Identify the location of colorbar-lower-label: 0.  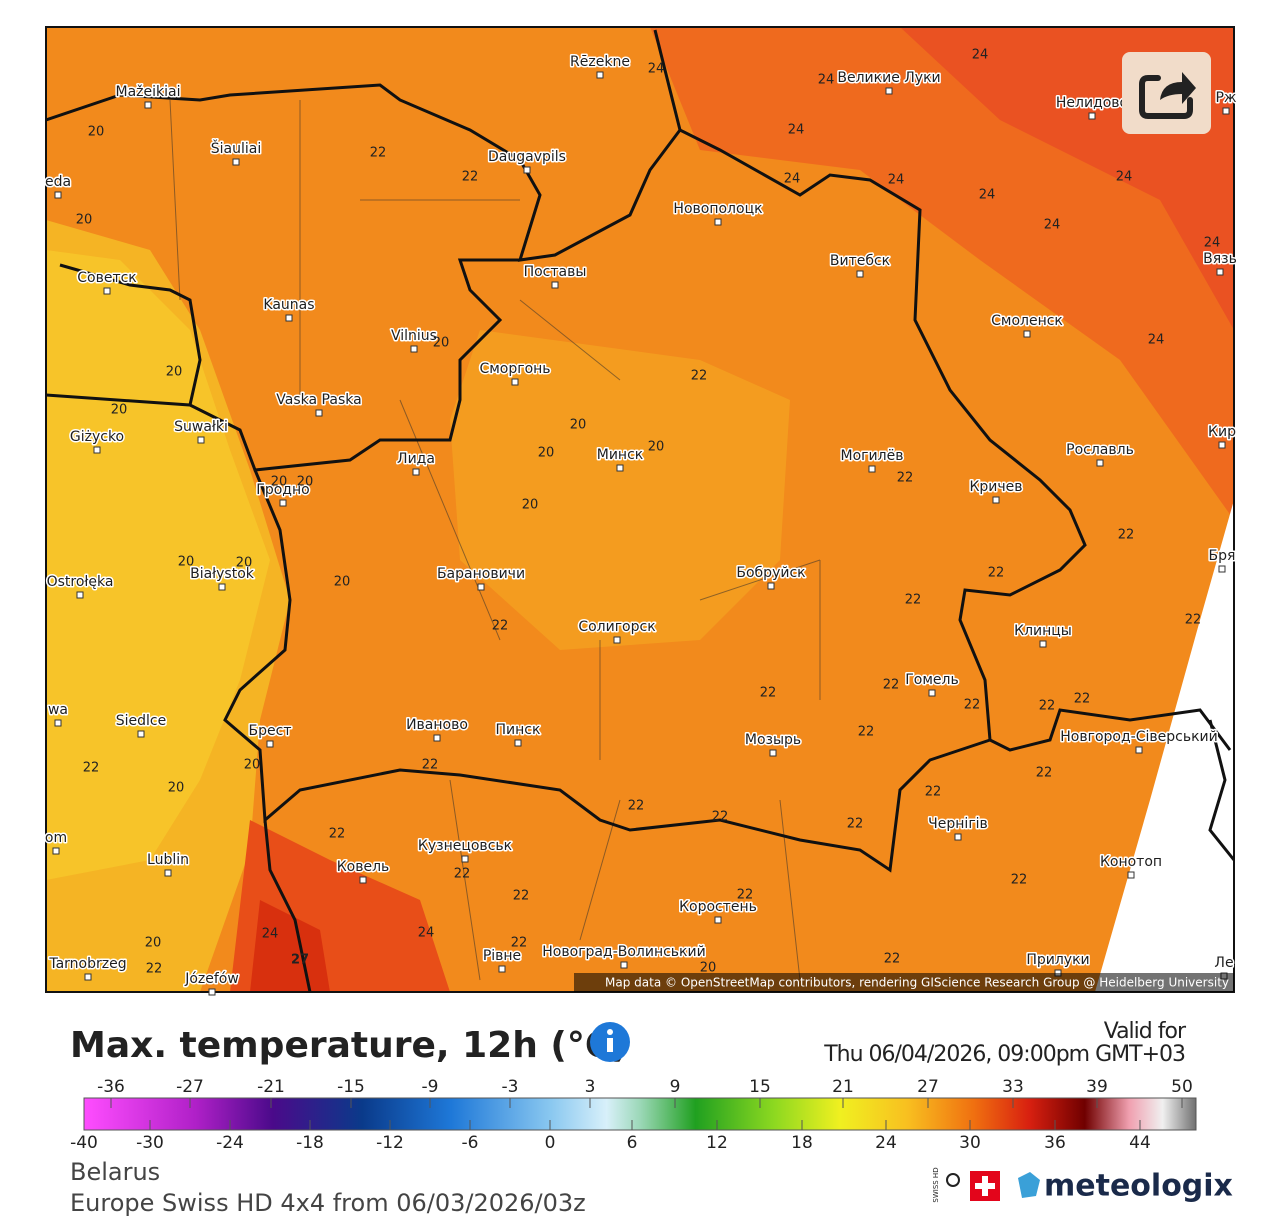
(550, 1143).